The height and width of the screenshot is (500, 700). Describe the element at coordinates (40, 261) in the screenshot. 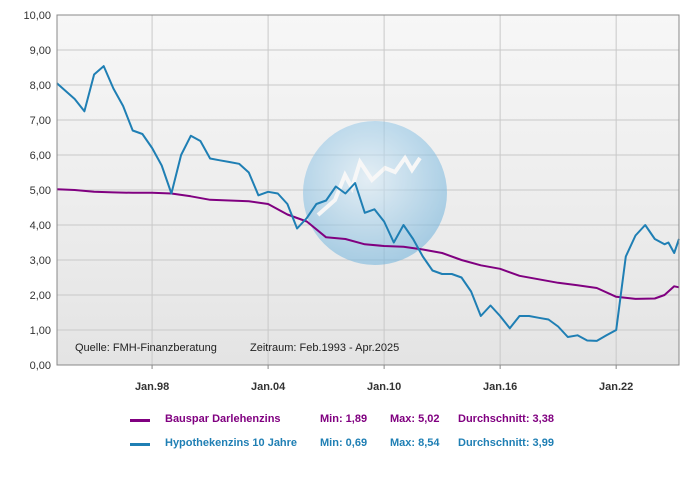

I see `y-tick-label: 3,00` at that location.